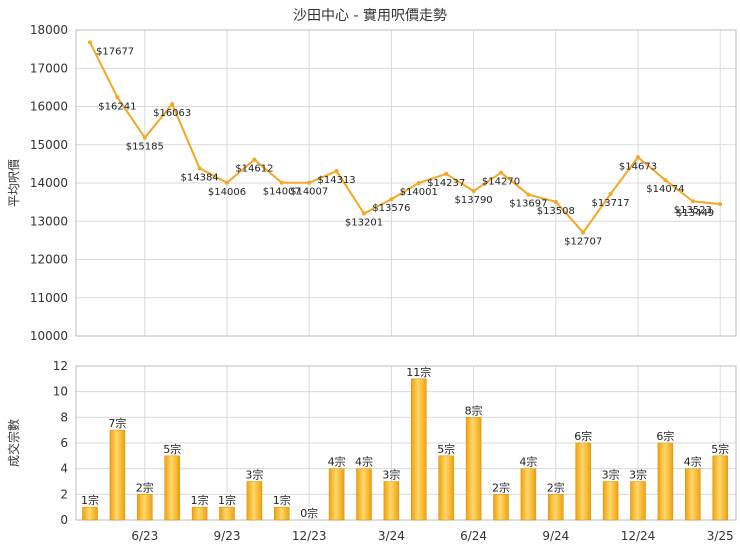  What do you see at coordinates (555, 536) in the screenshot?
I see `x-tick-label: 9/24` at bounding box center [555, 536].